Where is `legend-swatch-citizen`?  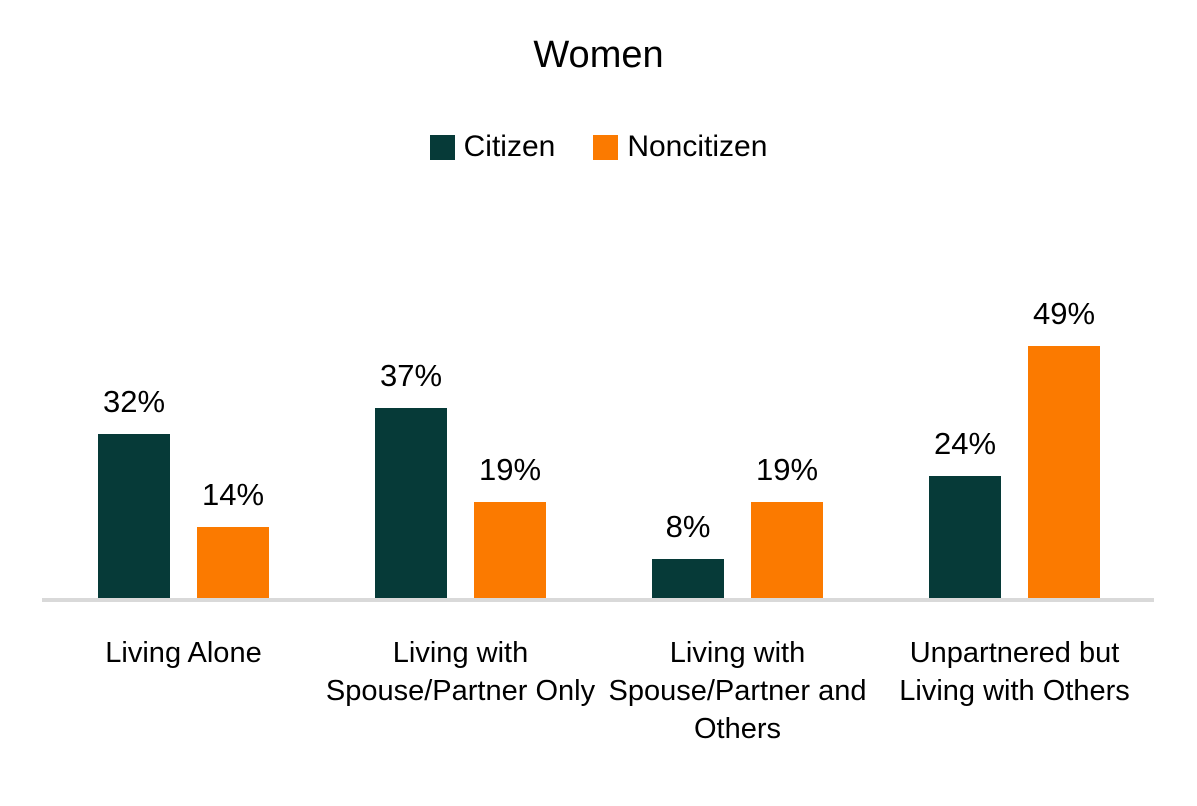
legend-swatch-citizen is located at coordinates (442, 147).